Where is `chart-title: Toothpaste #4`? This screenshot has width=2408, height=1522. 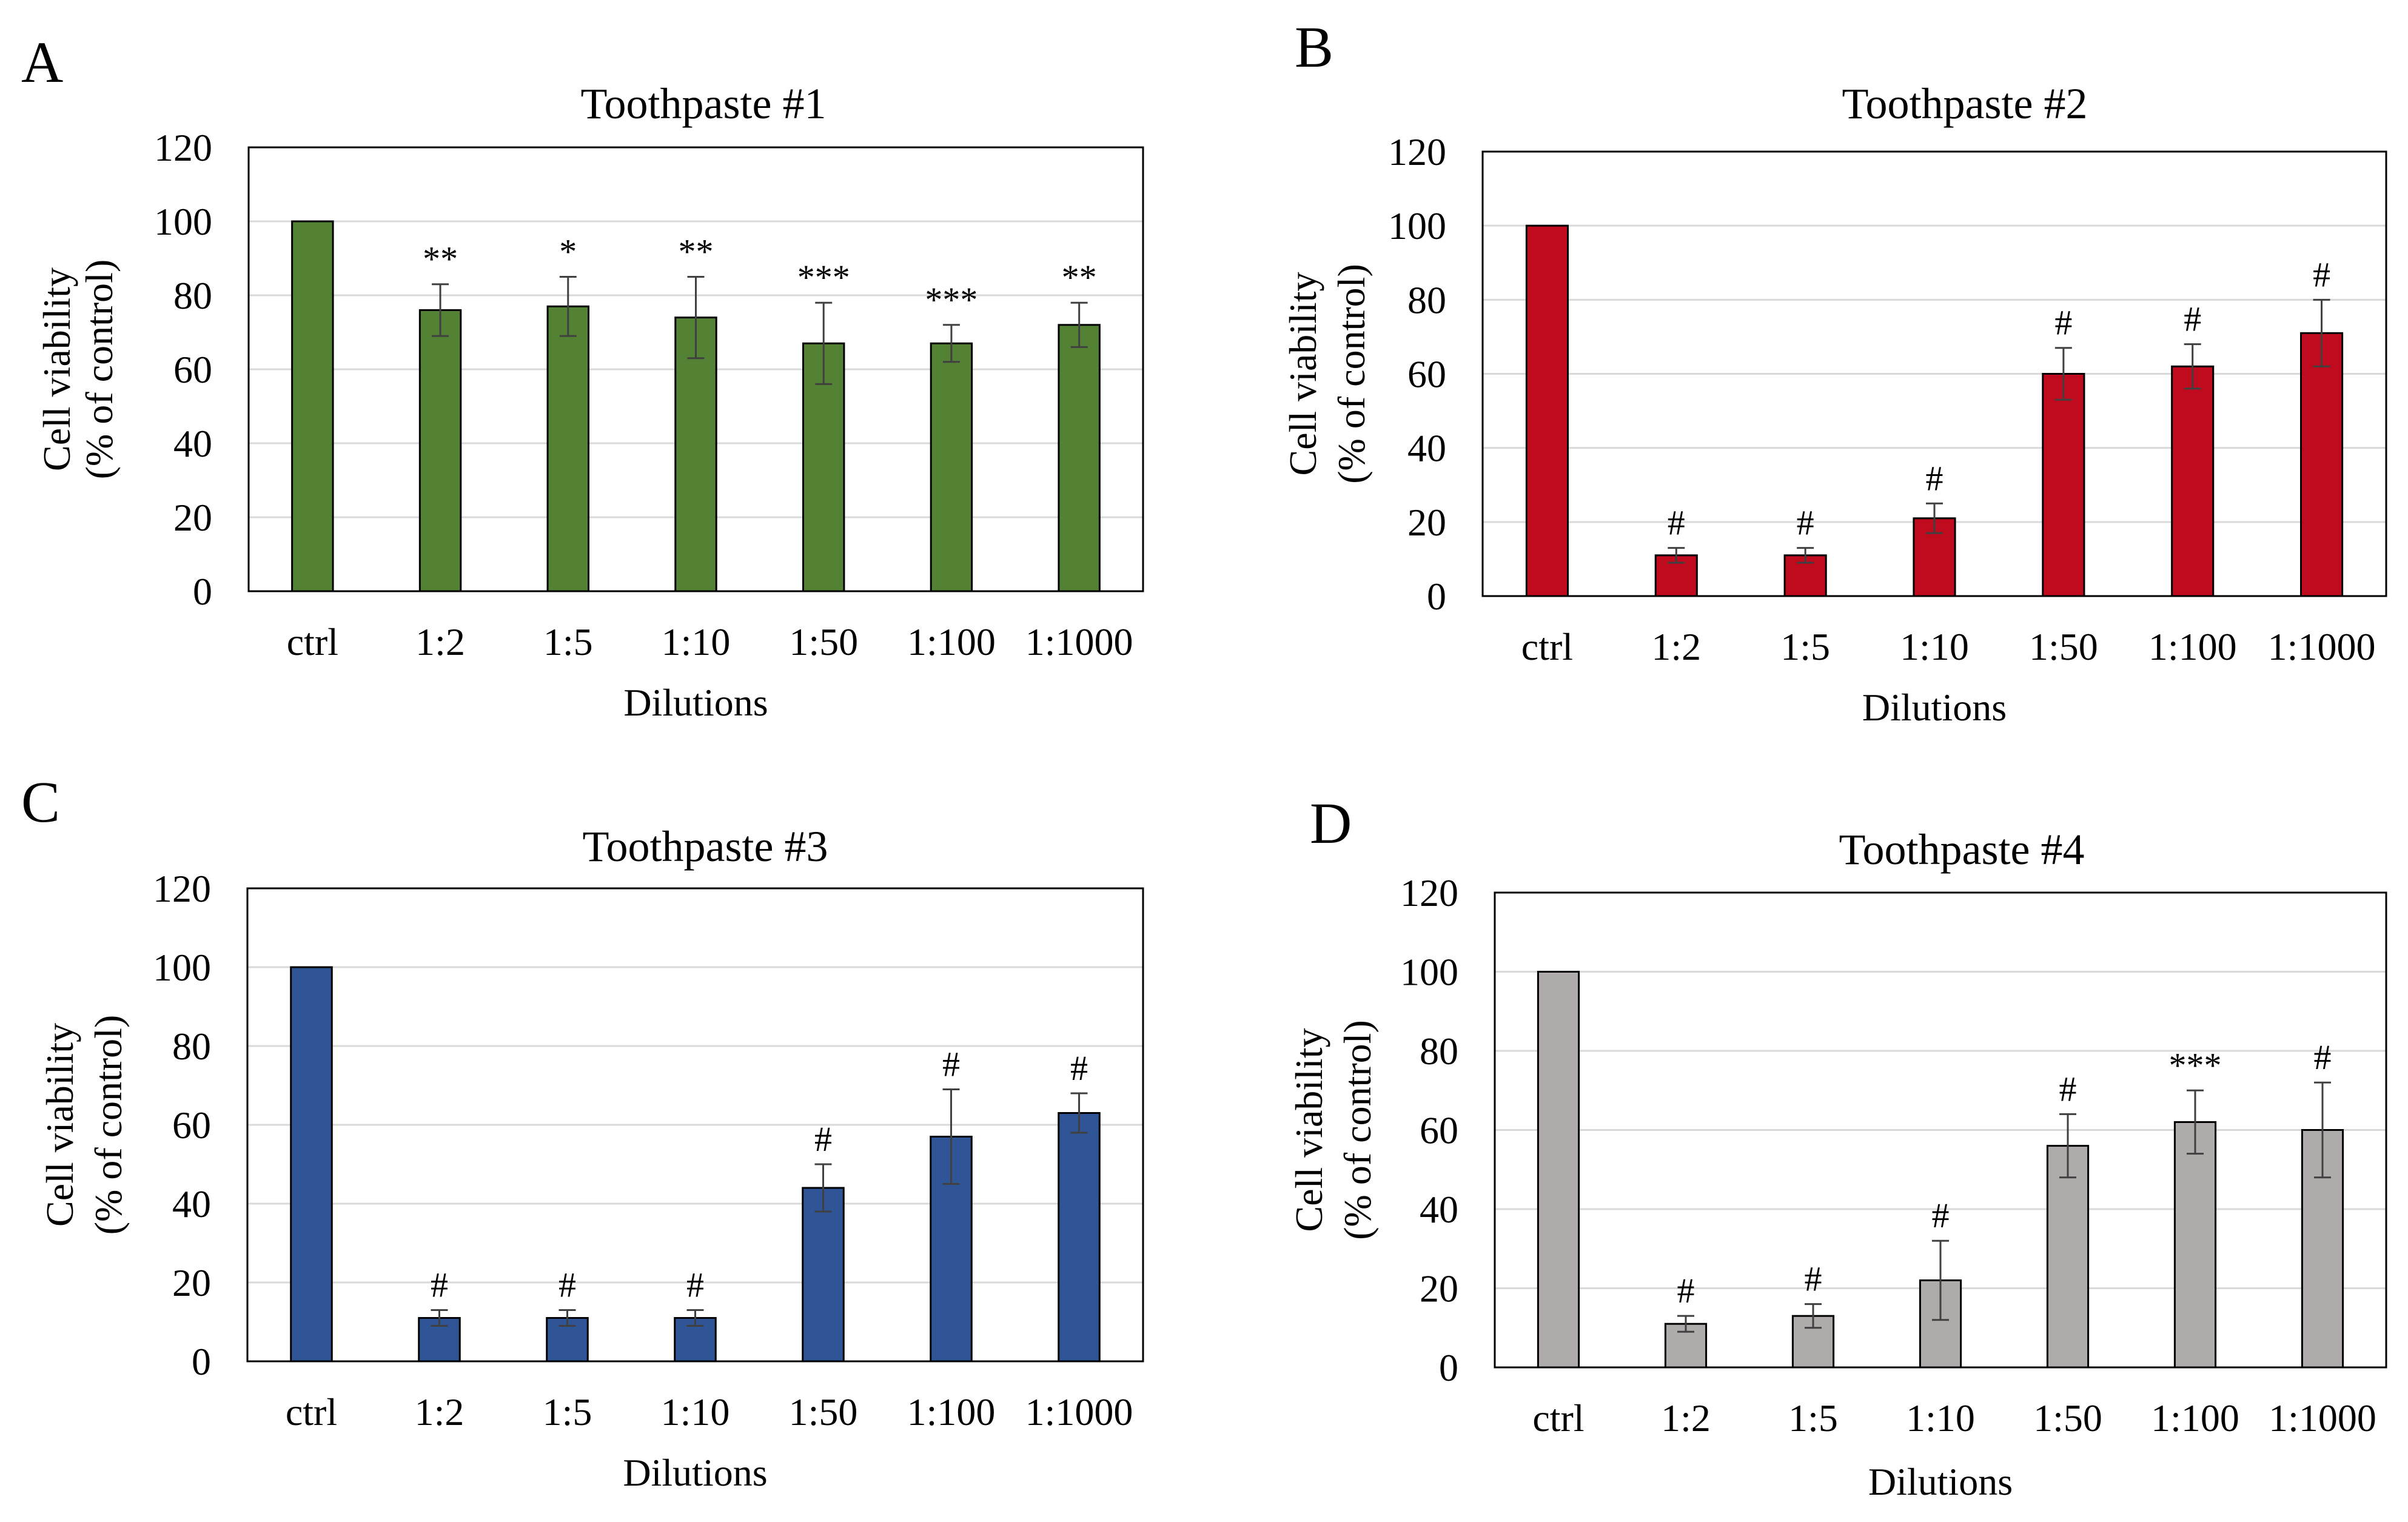
chart-title: Toothpaste #4 is located at coordinates (1962, 849).